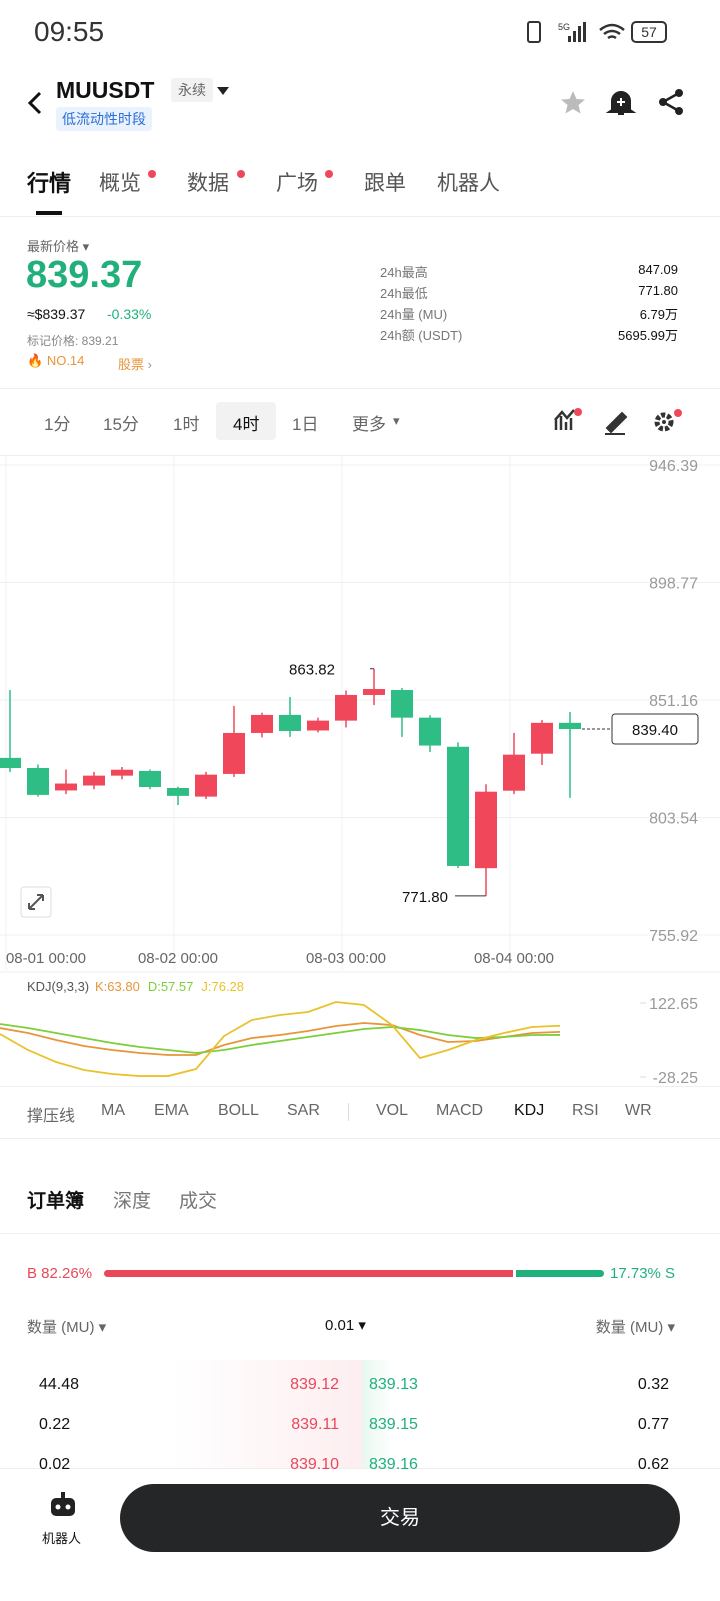  What do you see at coordinates (421, 335) in the screenshot?
I see `stat-label: 24h额 (USDT)` at bounding box center [421, 335].